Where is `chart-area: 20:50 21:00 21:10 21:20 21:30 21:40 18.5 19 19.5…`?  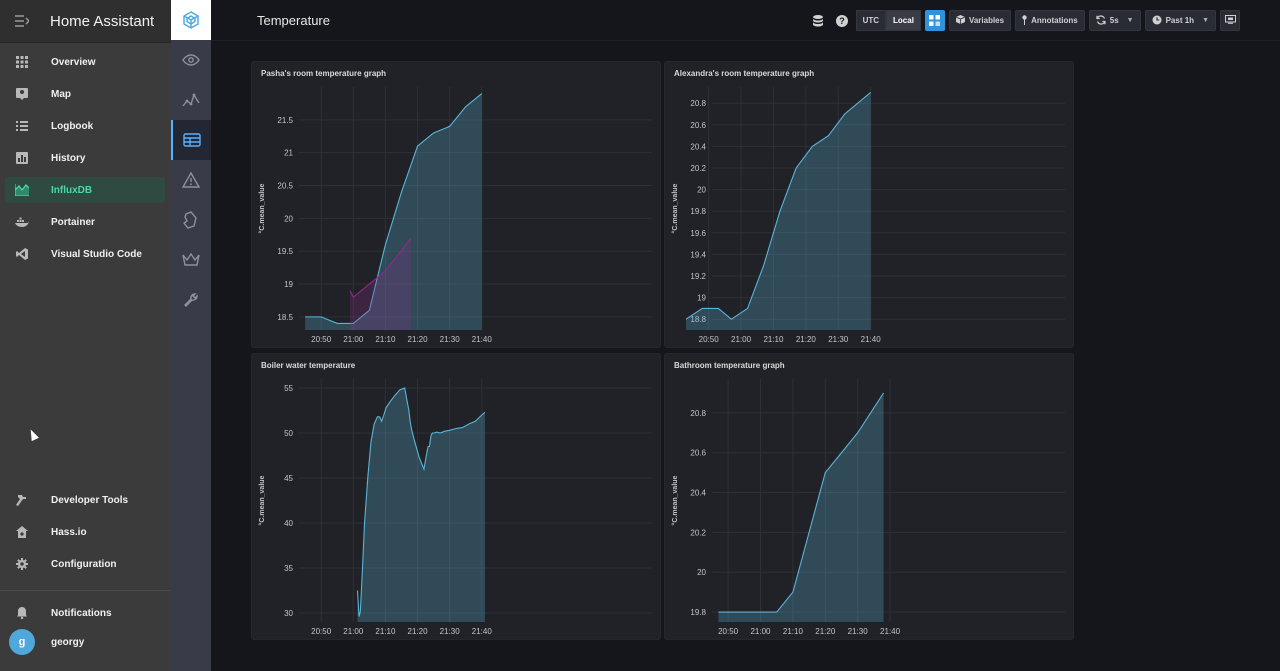
chart-area: 20:50 21:00 21:10 21:20 21:30 21:40 18.5 19 19.5… is located at coordinates (455, 215).